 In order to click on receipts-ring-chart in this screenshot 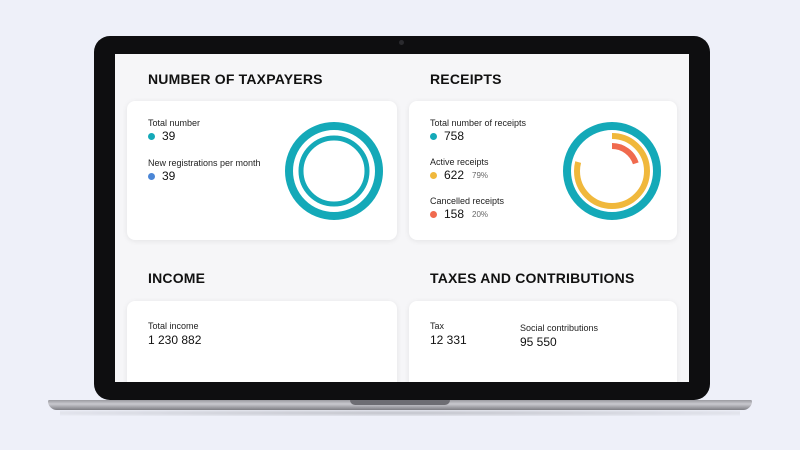, I will do `click(612, 171)`.